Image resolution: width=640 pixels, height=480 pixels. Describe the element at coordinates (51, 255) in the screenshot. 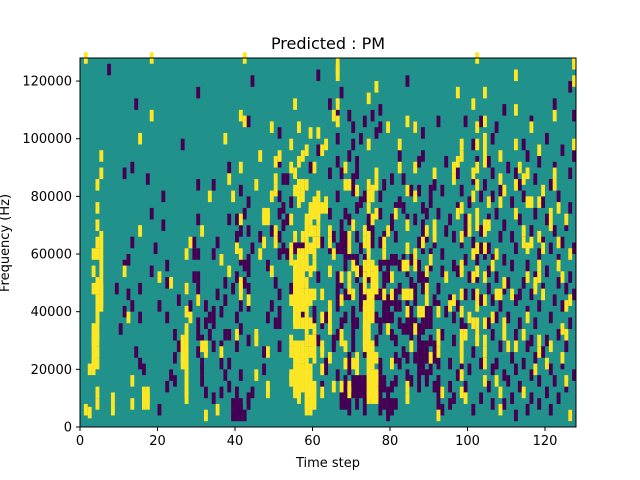

I see `y-axis: 0 20000 40000 60000 80000 100000 120000` at that location.